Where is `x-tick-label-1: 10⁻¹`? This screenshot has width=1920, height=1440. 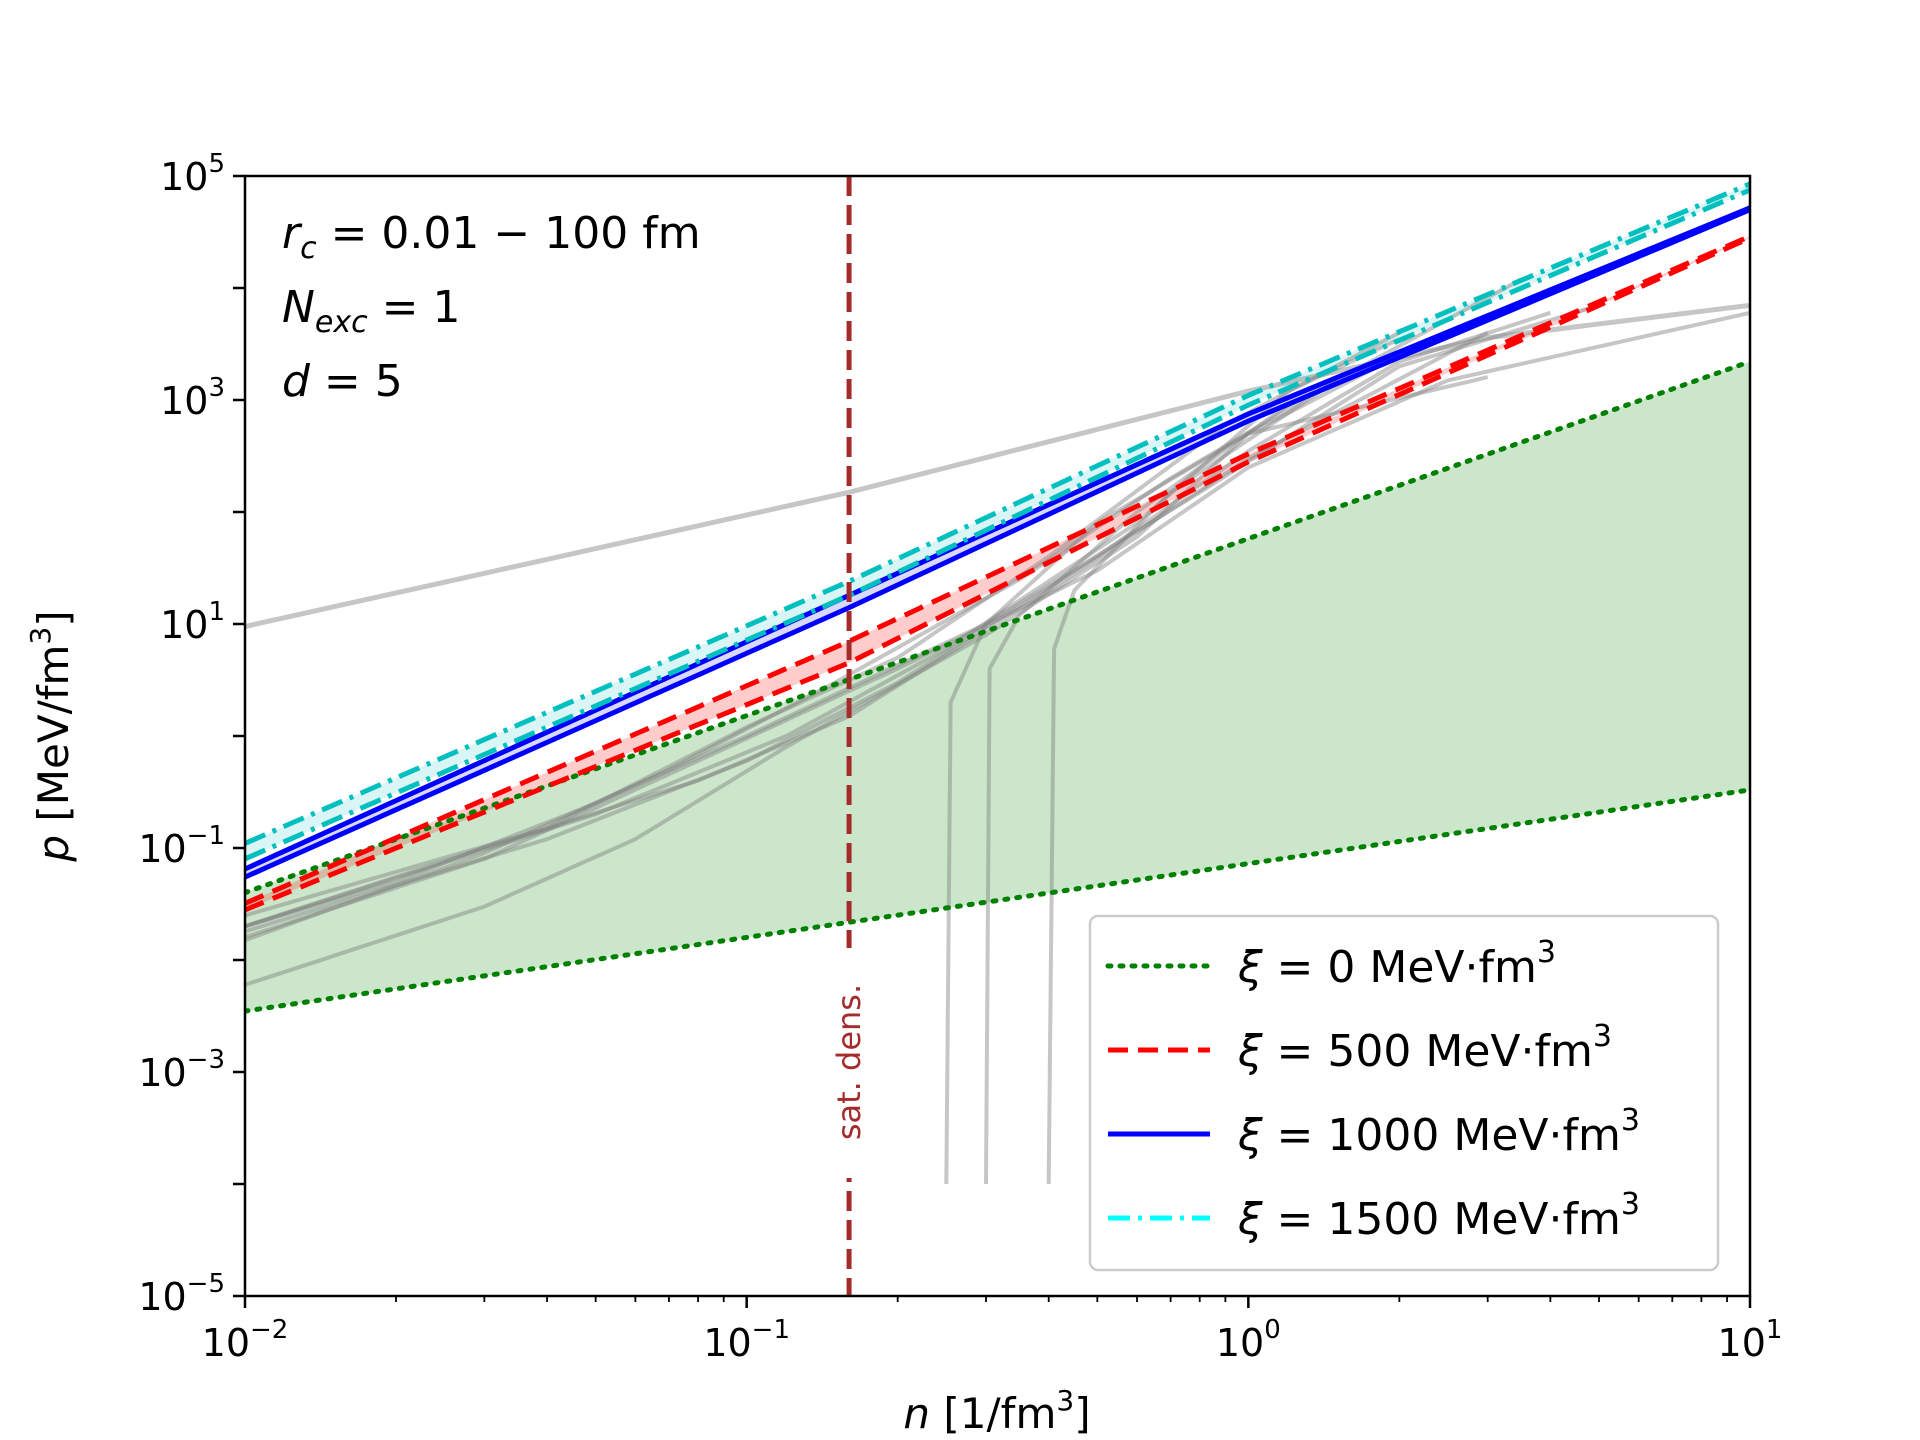
x-tick-label-1: 10⁻¹ is located at coordinates (746, 1340).